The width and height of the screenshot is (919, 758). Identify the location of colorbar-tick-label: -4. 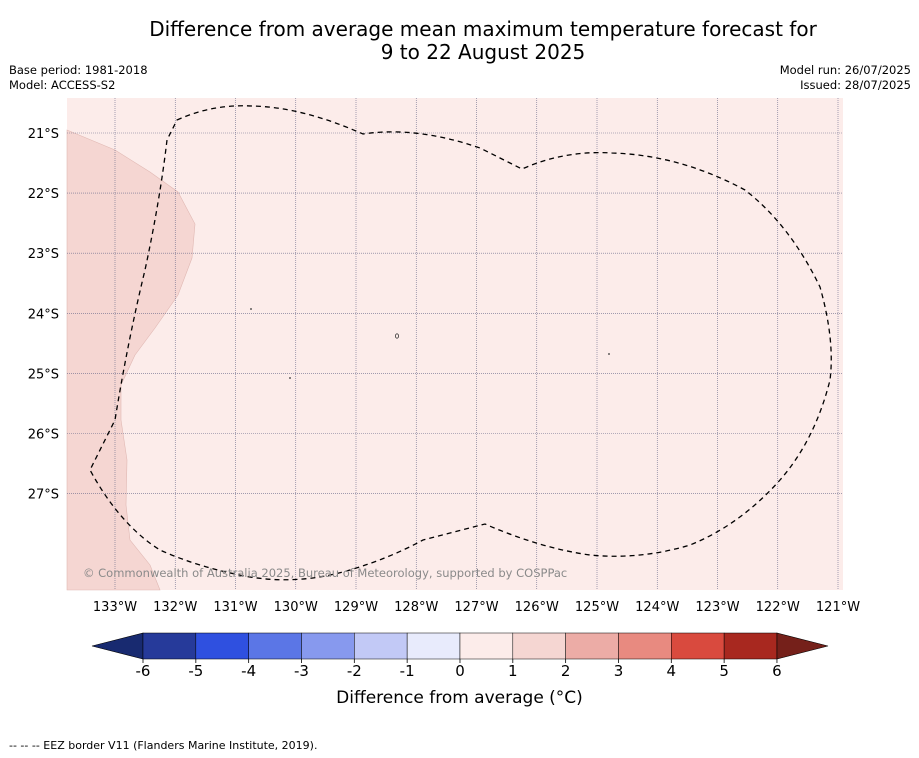
(248, 671).